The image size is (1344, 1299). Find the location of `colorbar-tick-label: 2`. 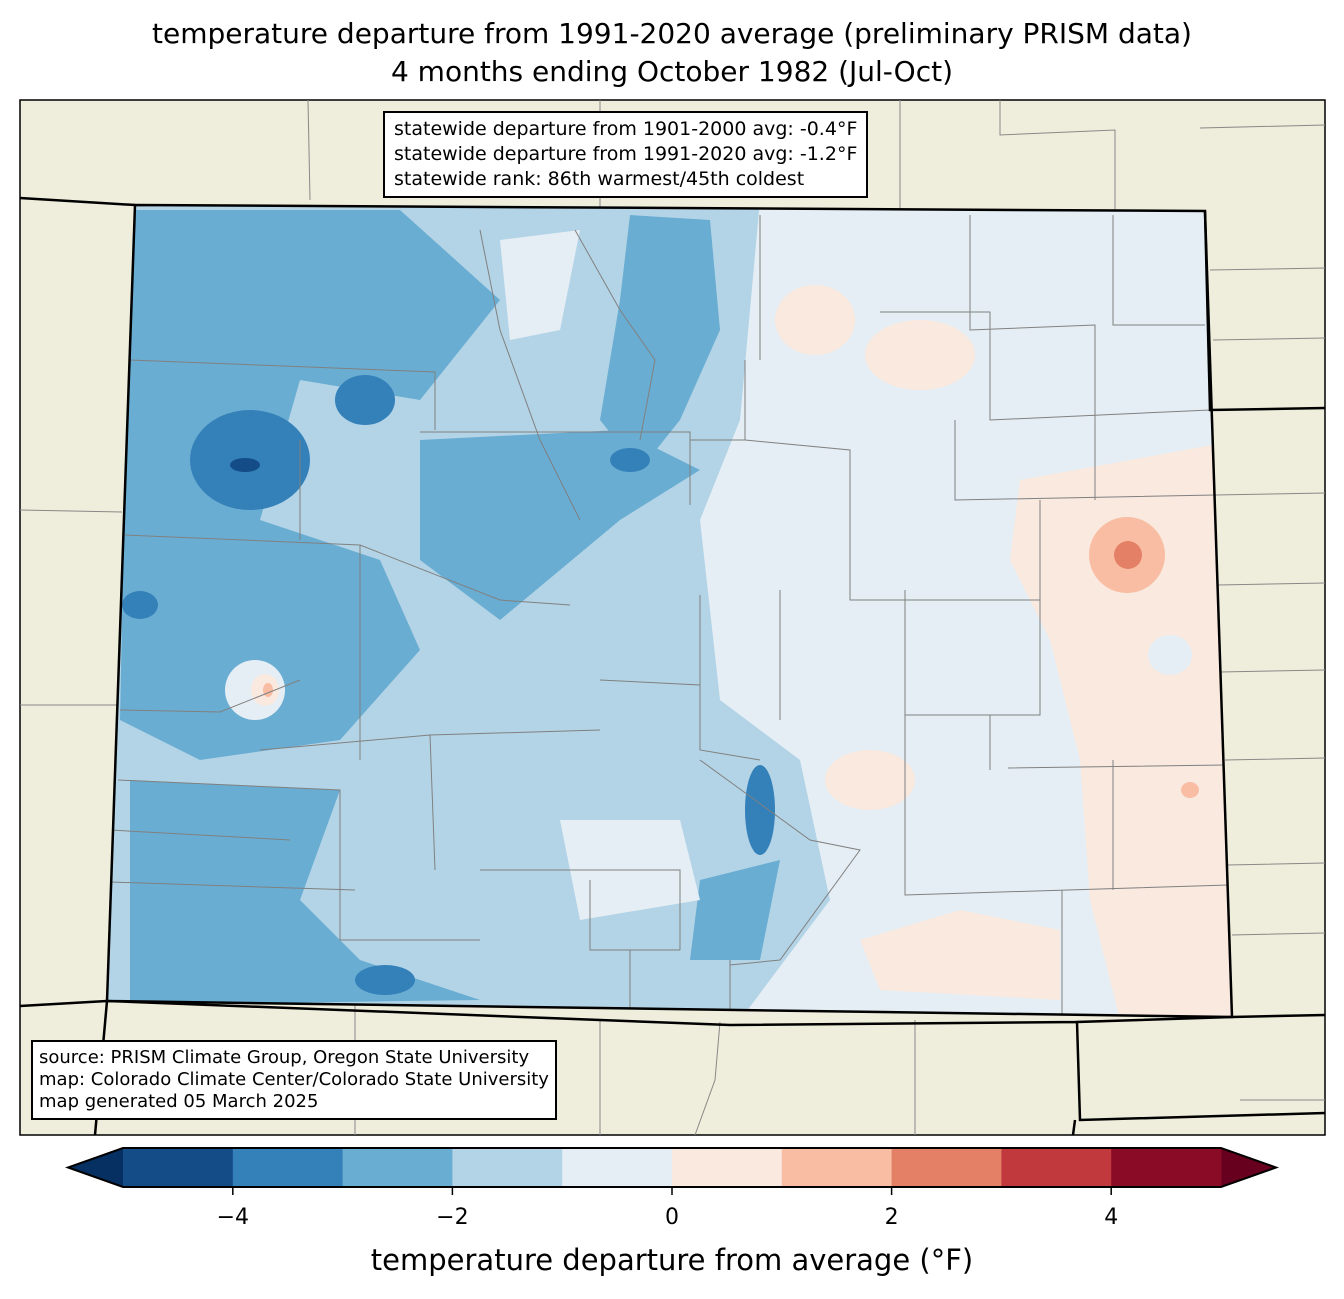

colorbar-tick-label: 2 is located at coordinates (891, 1217).